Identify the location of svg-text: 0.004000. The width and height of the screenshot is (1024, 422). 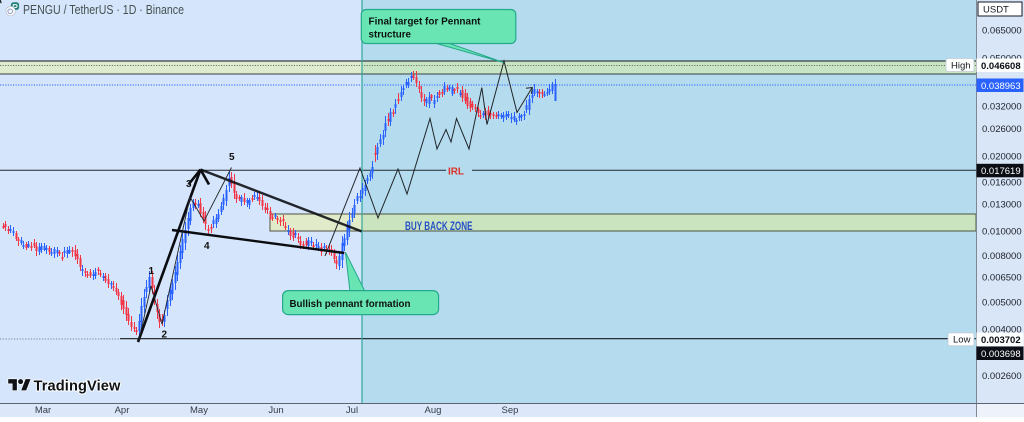
(1002, 329).